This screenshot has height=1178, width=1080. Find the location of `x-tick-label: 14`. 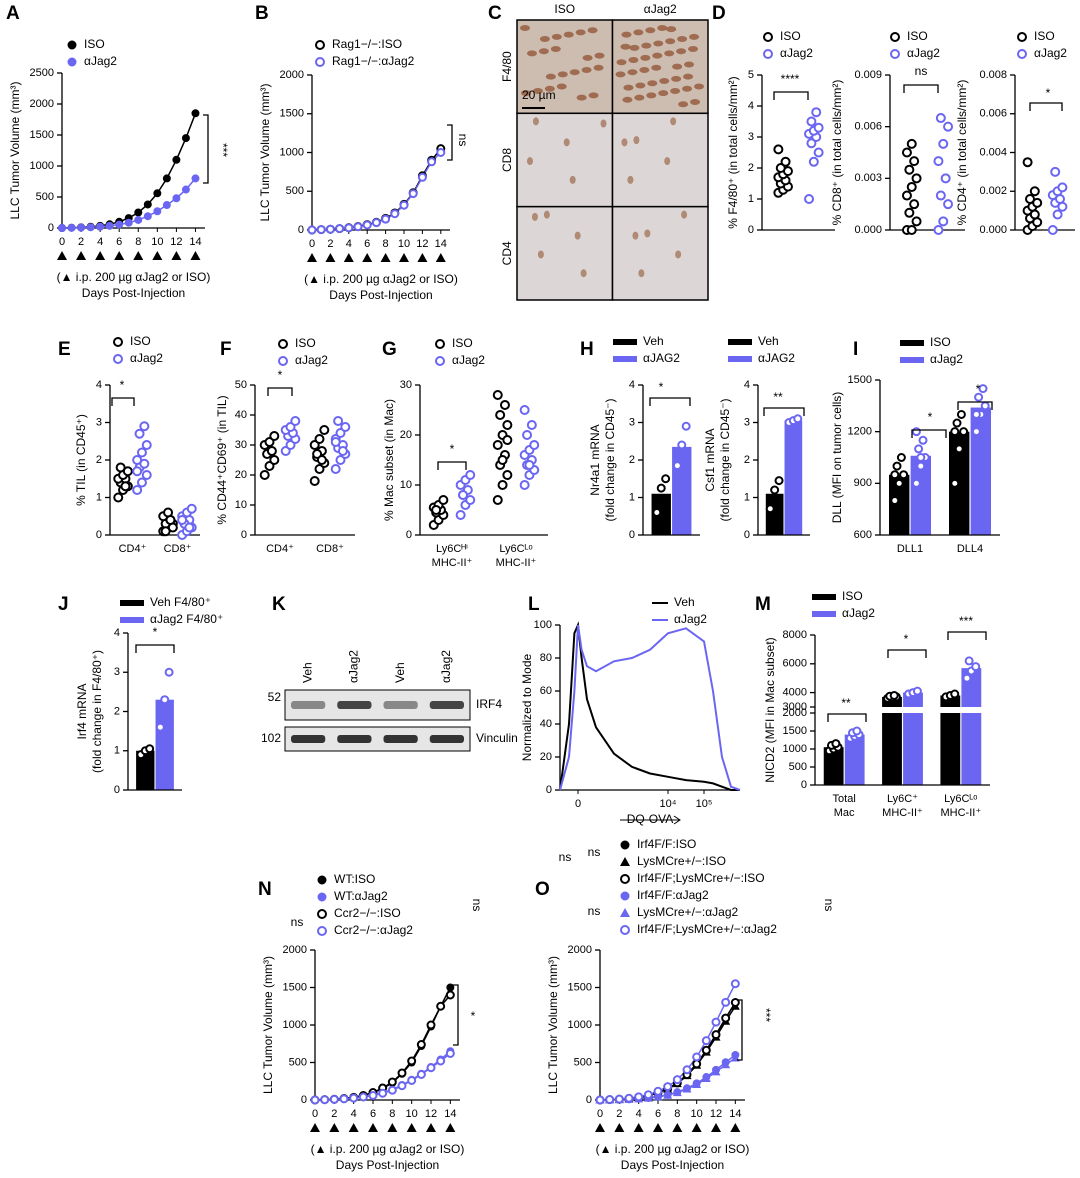

x-tick-label: 14 is located at coordinates (450, 1114).